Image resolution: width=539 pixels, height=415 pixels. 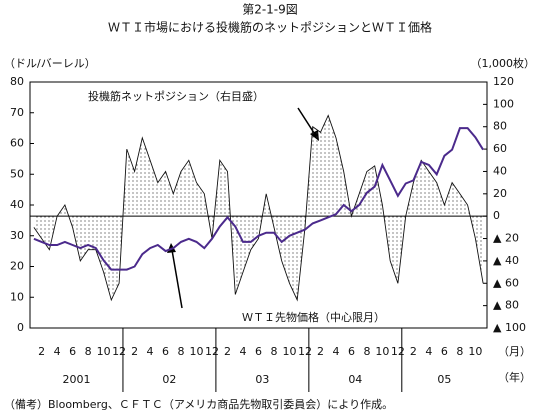 What do you see at coordinates (270, 27) in the screenshot?
I see `chart-subtitle: ＷＴＩ市場における投機筋のネットポジションとＷＴＩ価格` at bounding box center [270, 27].